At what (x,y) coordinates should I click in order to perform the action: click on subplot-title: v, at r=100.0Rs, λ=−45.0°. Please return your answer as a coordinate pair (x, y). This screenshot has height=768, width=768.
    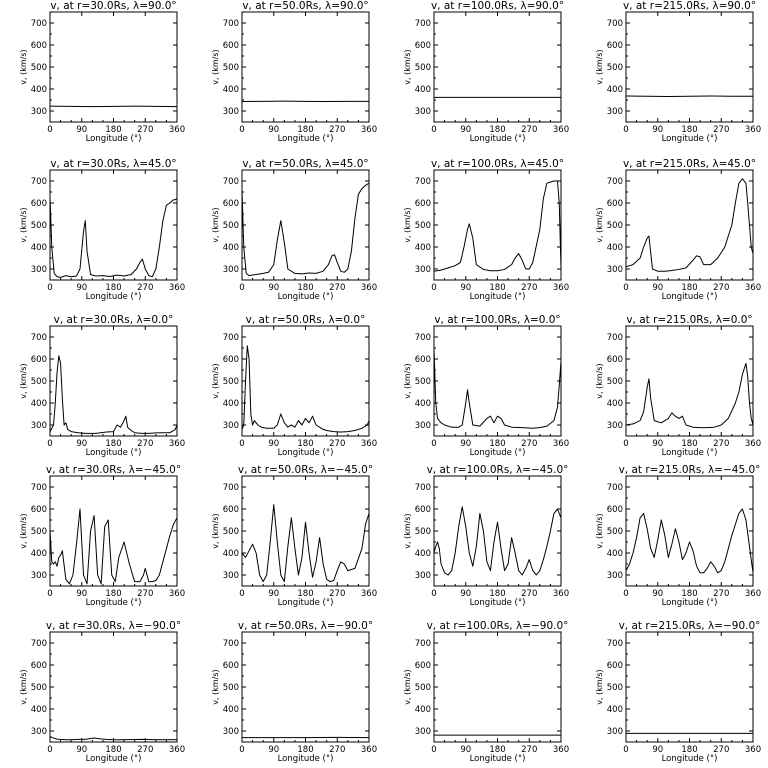
    Looking at the image, I should click on (498, 470).